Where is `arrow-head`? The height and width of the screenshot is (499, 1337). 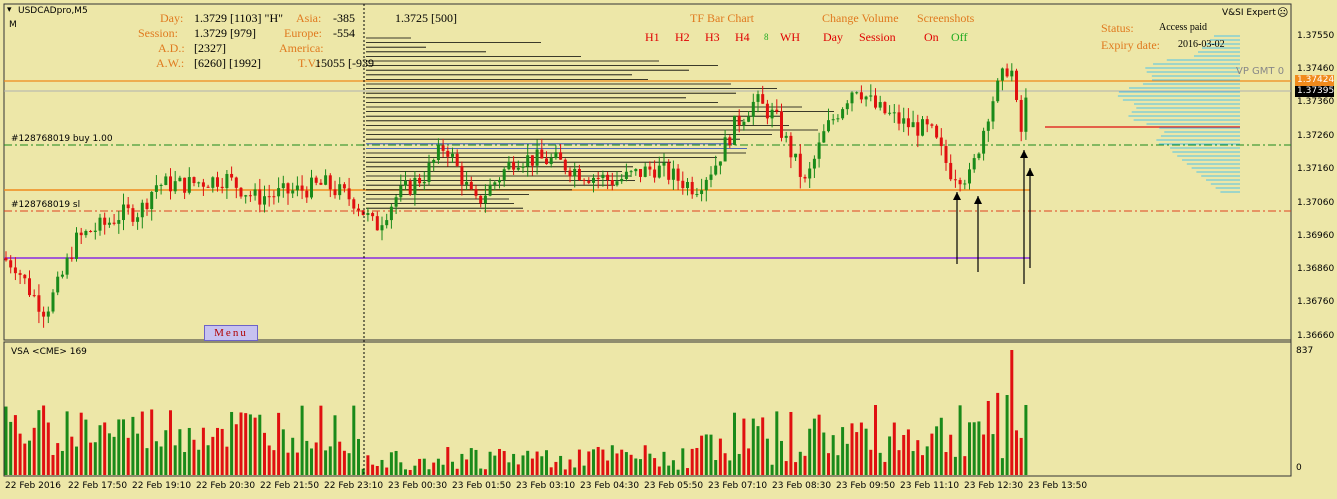 arrow-head is located at coordinates (1030, 172).